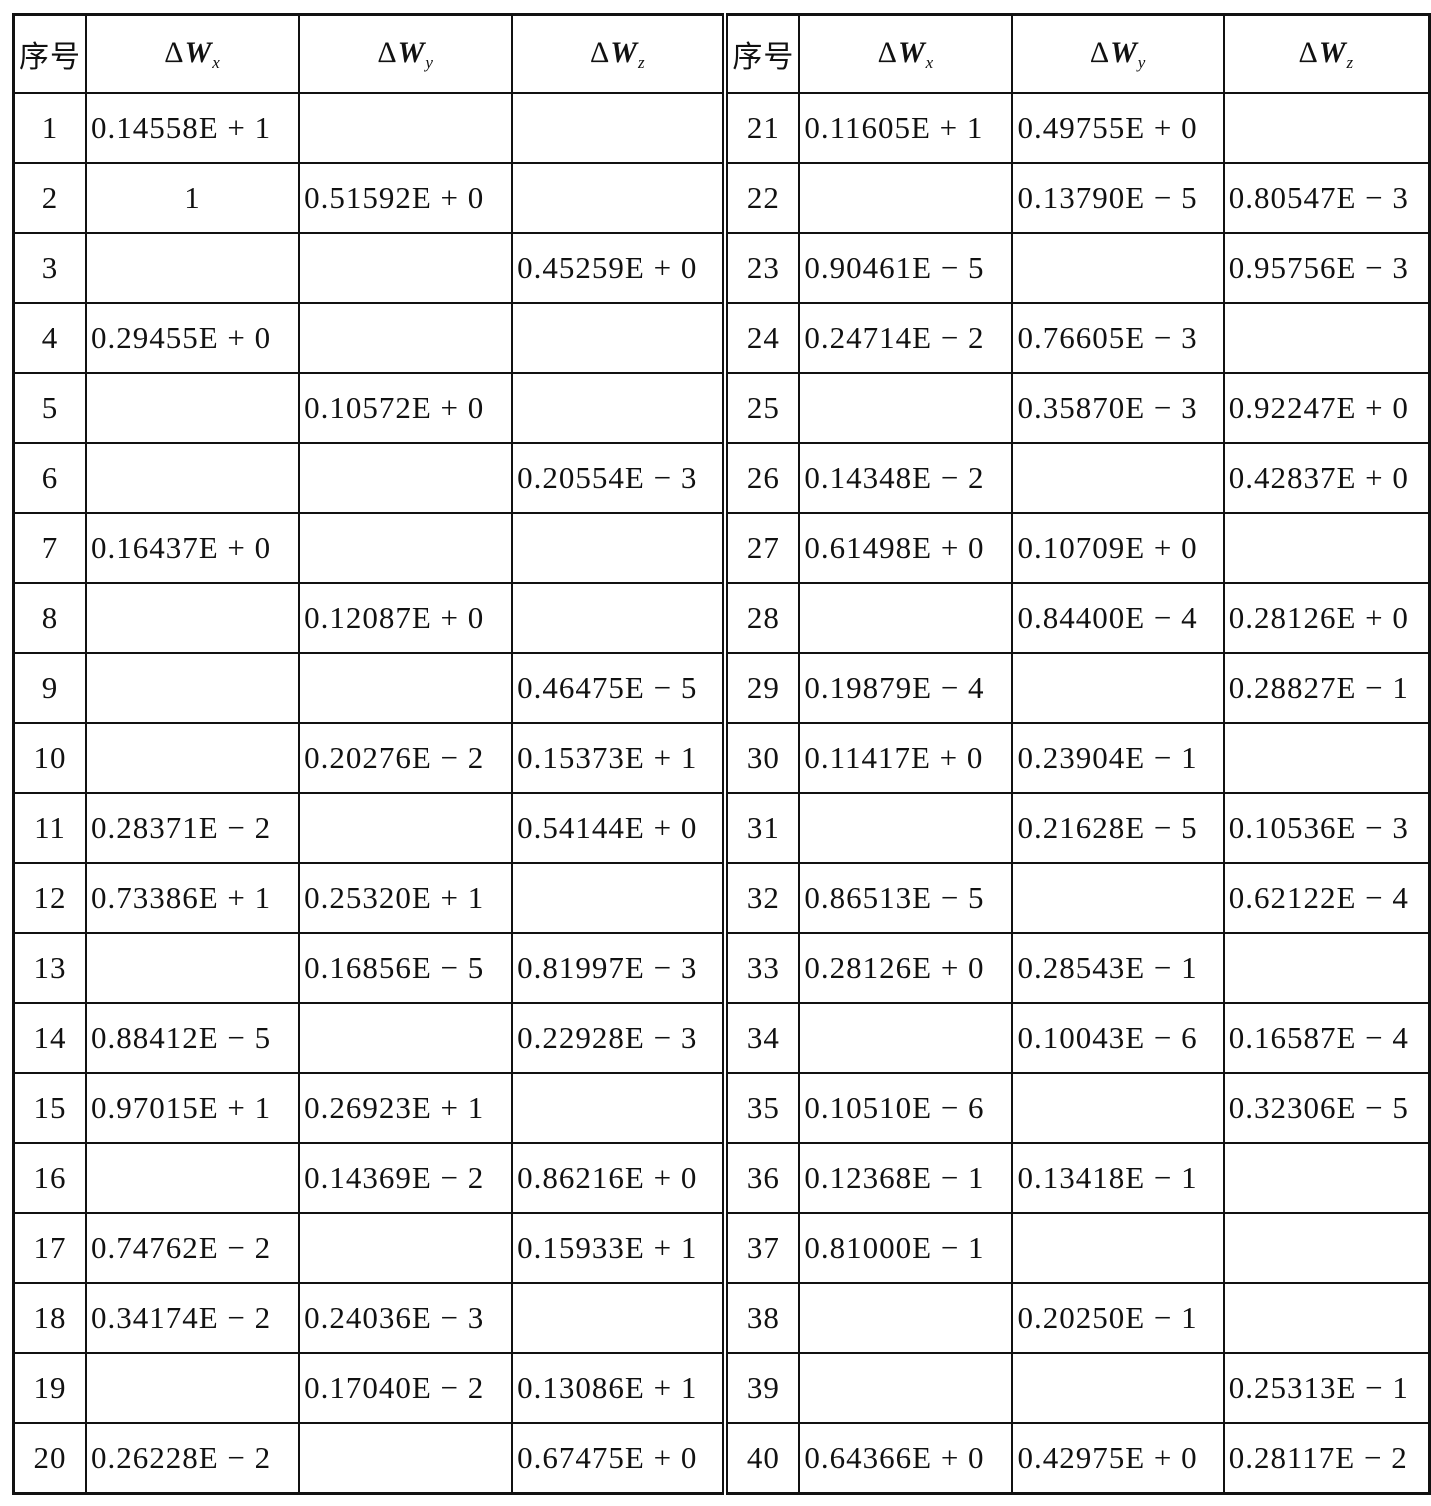  What do you see at coordinates (721, 268) in the screenshot?
I see `table-row: 3 0.45259E + 0 23 0.90461E − 5 0.95756E − 3` at bounding box center [721, 268].